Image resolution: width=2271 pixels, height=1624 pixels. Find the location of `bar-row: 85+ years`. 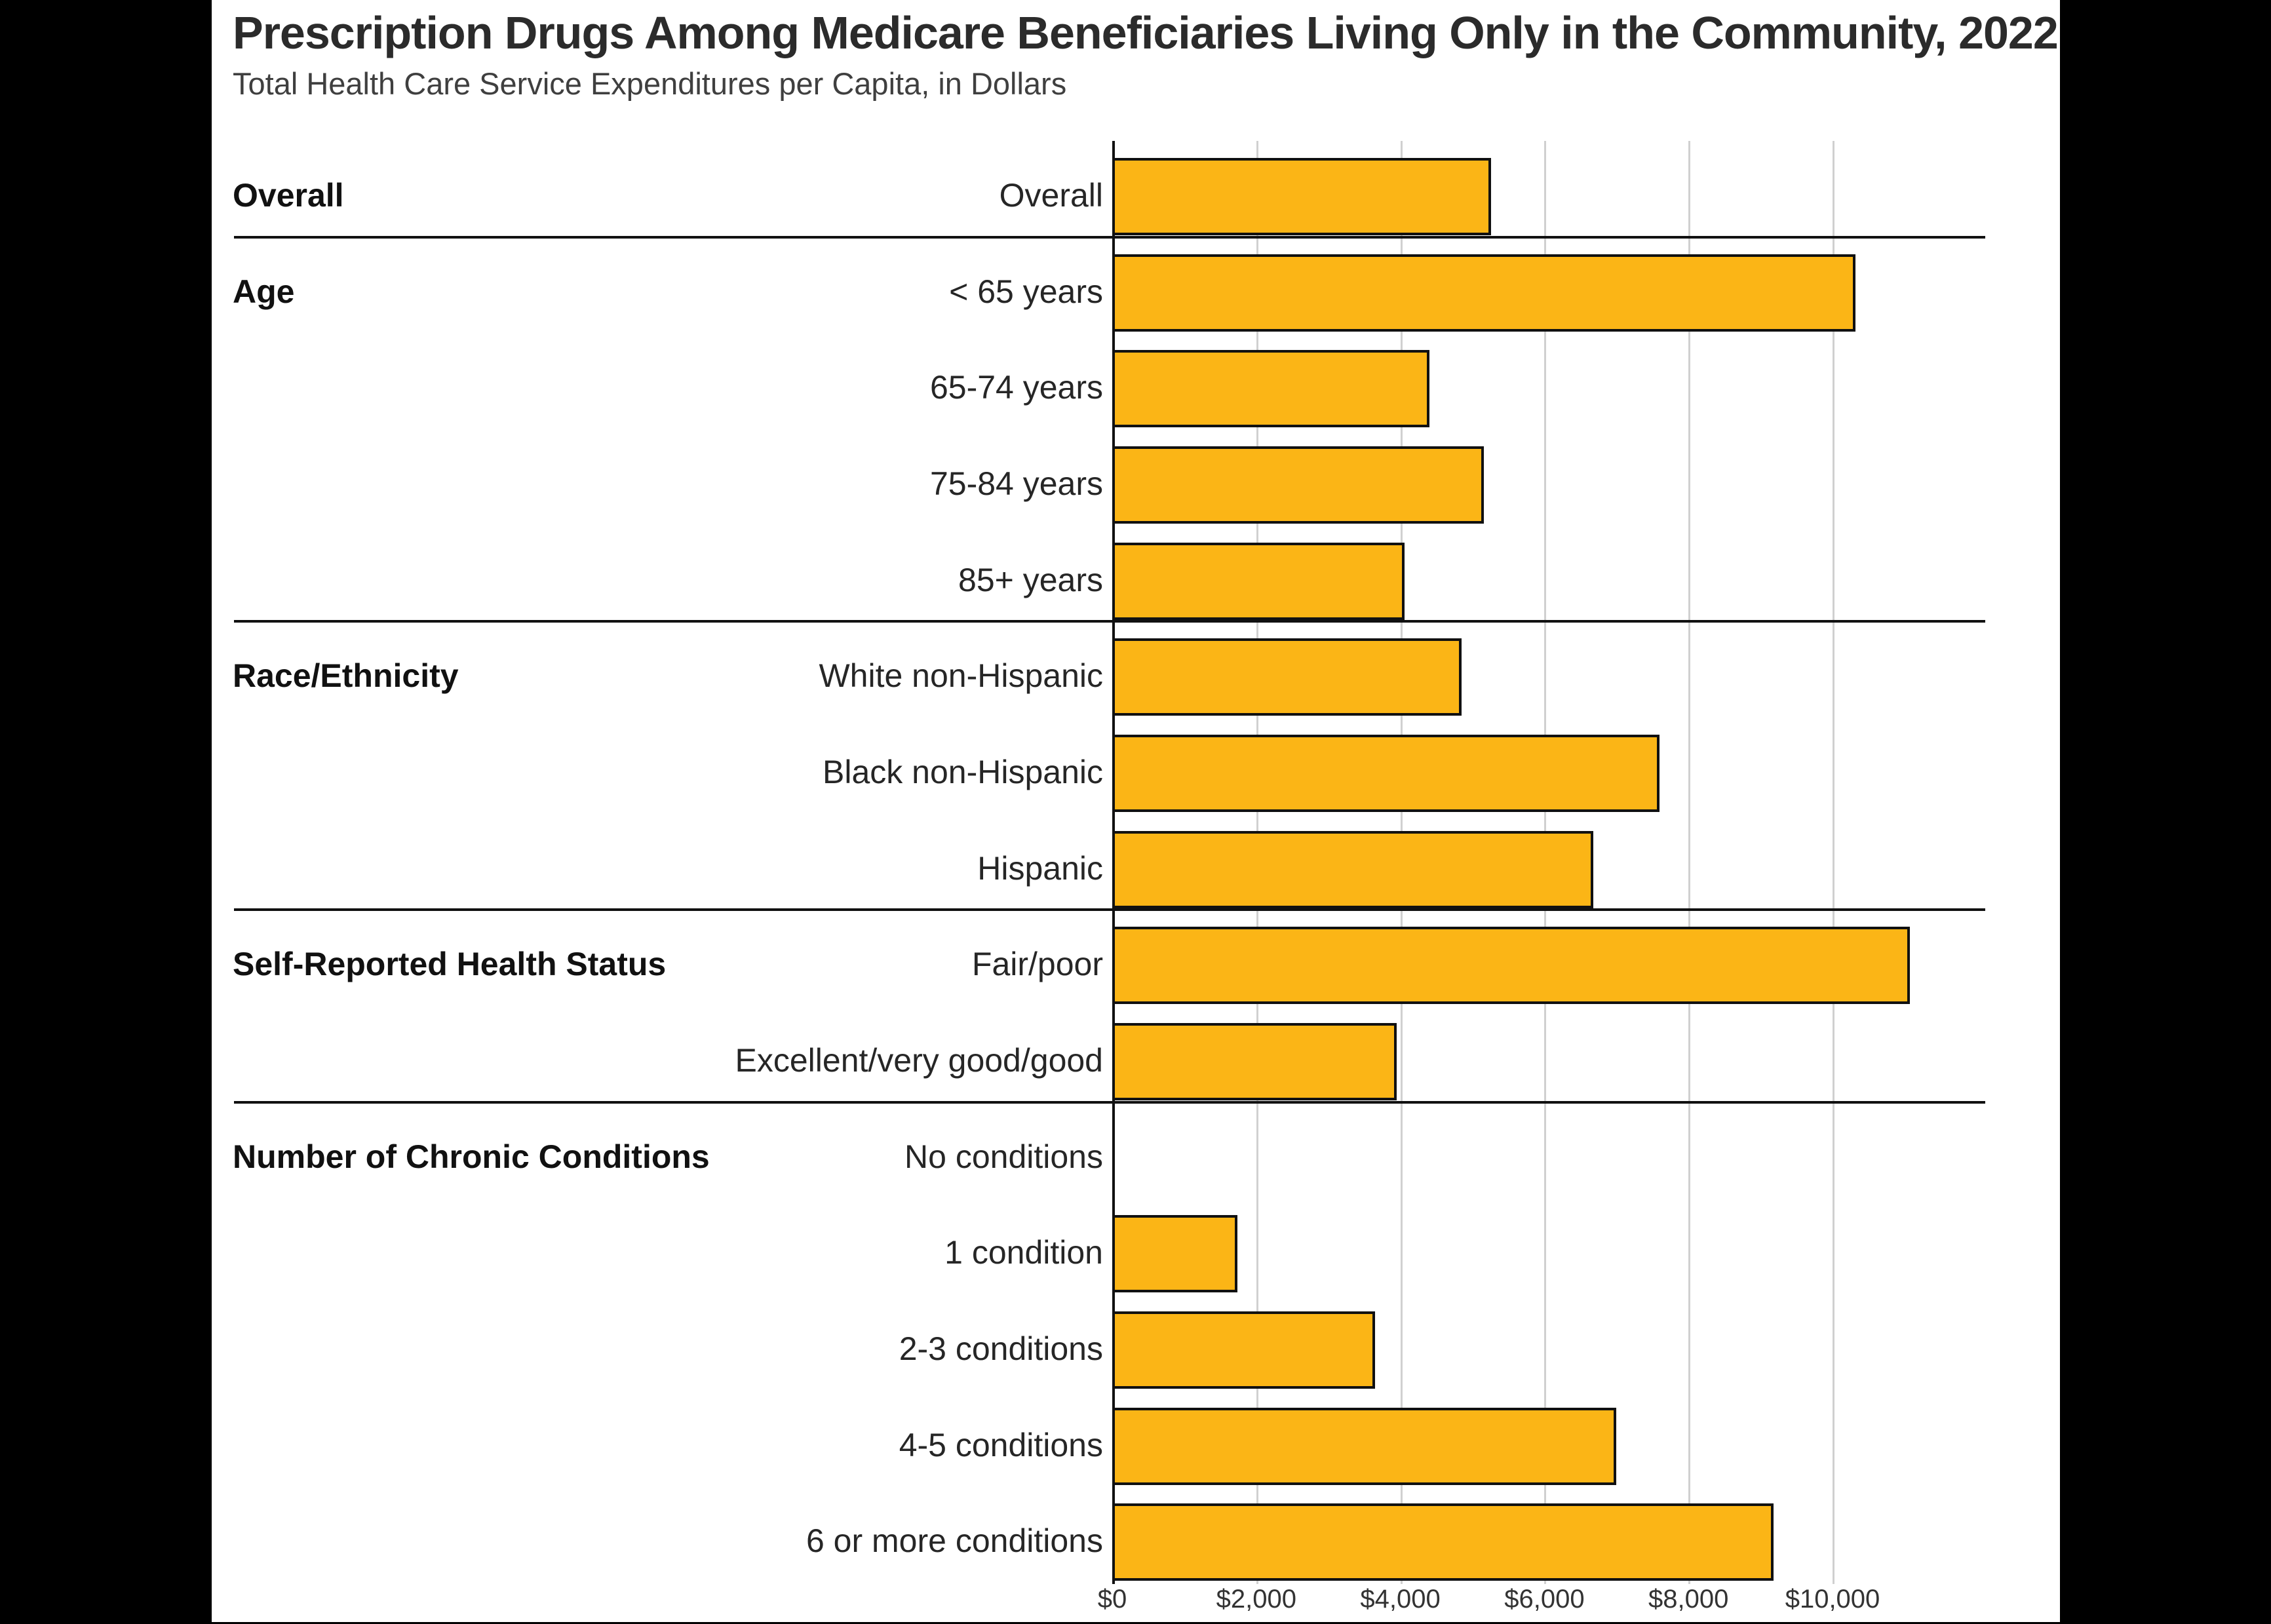

bar-row: 85+ years is located at coordinates (1136, 574).